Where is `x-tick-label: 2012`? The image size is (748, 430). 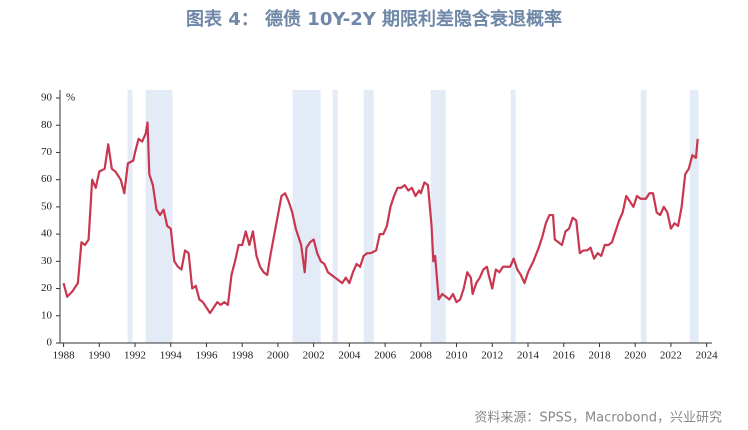 x-tick-label: 2012 is located at coordinates (492, 356).